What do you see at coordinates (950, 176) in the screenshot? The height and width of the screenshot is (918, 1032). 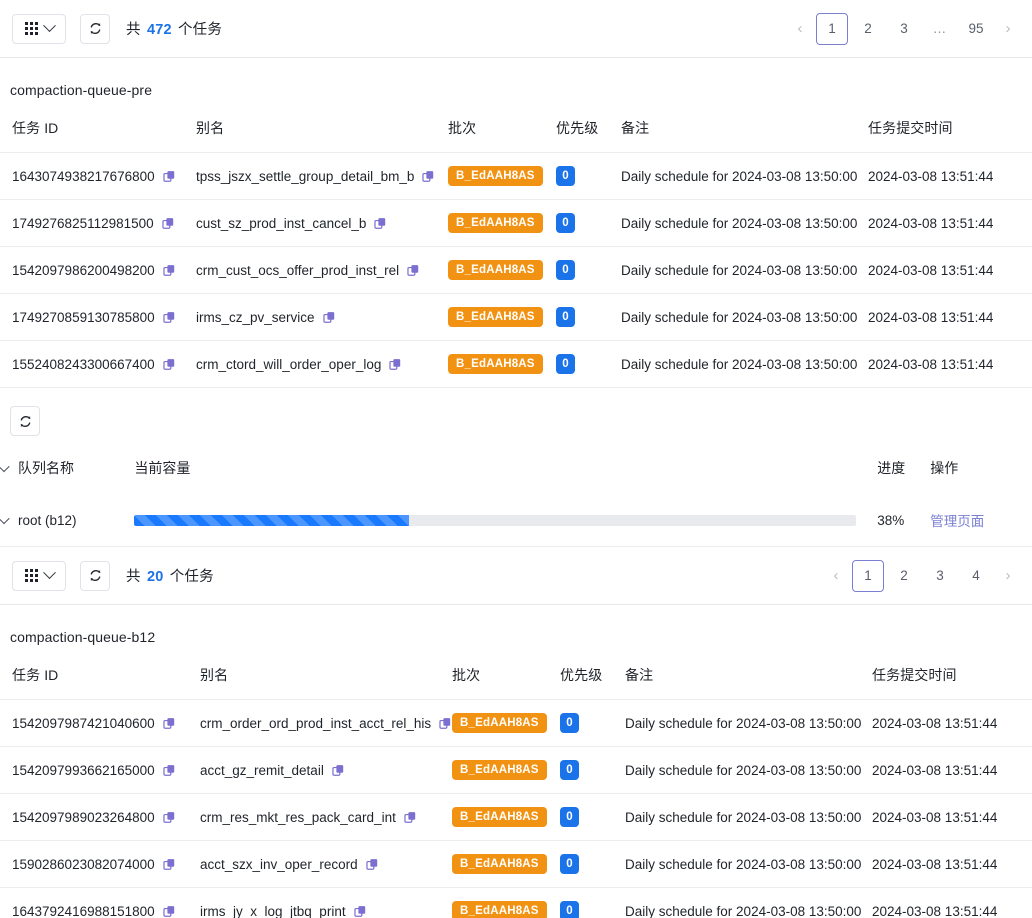 I see `cell-submit-time: 2024-03-08 13:51:44` at bounding box center [950, 176].